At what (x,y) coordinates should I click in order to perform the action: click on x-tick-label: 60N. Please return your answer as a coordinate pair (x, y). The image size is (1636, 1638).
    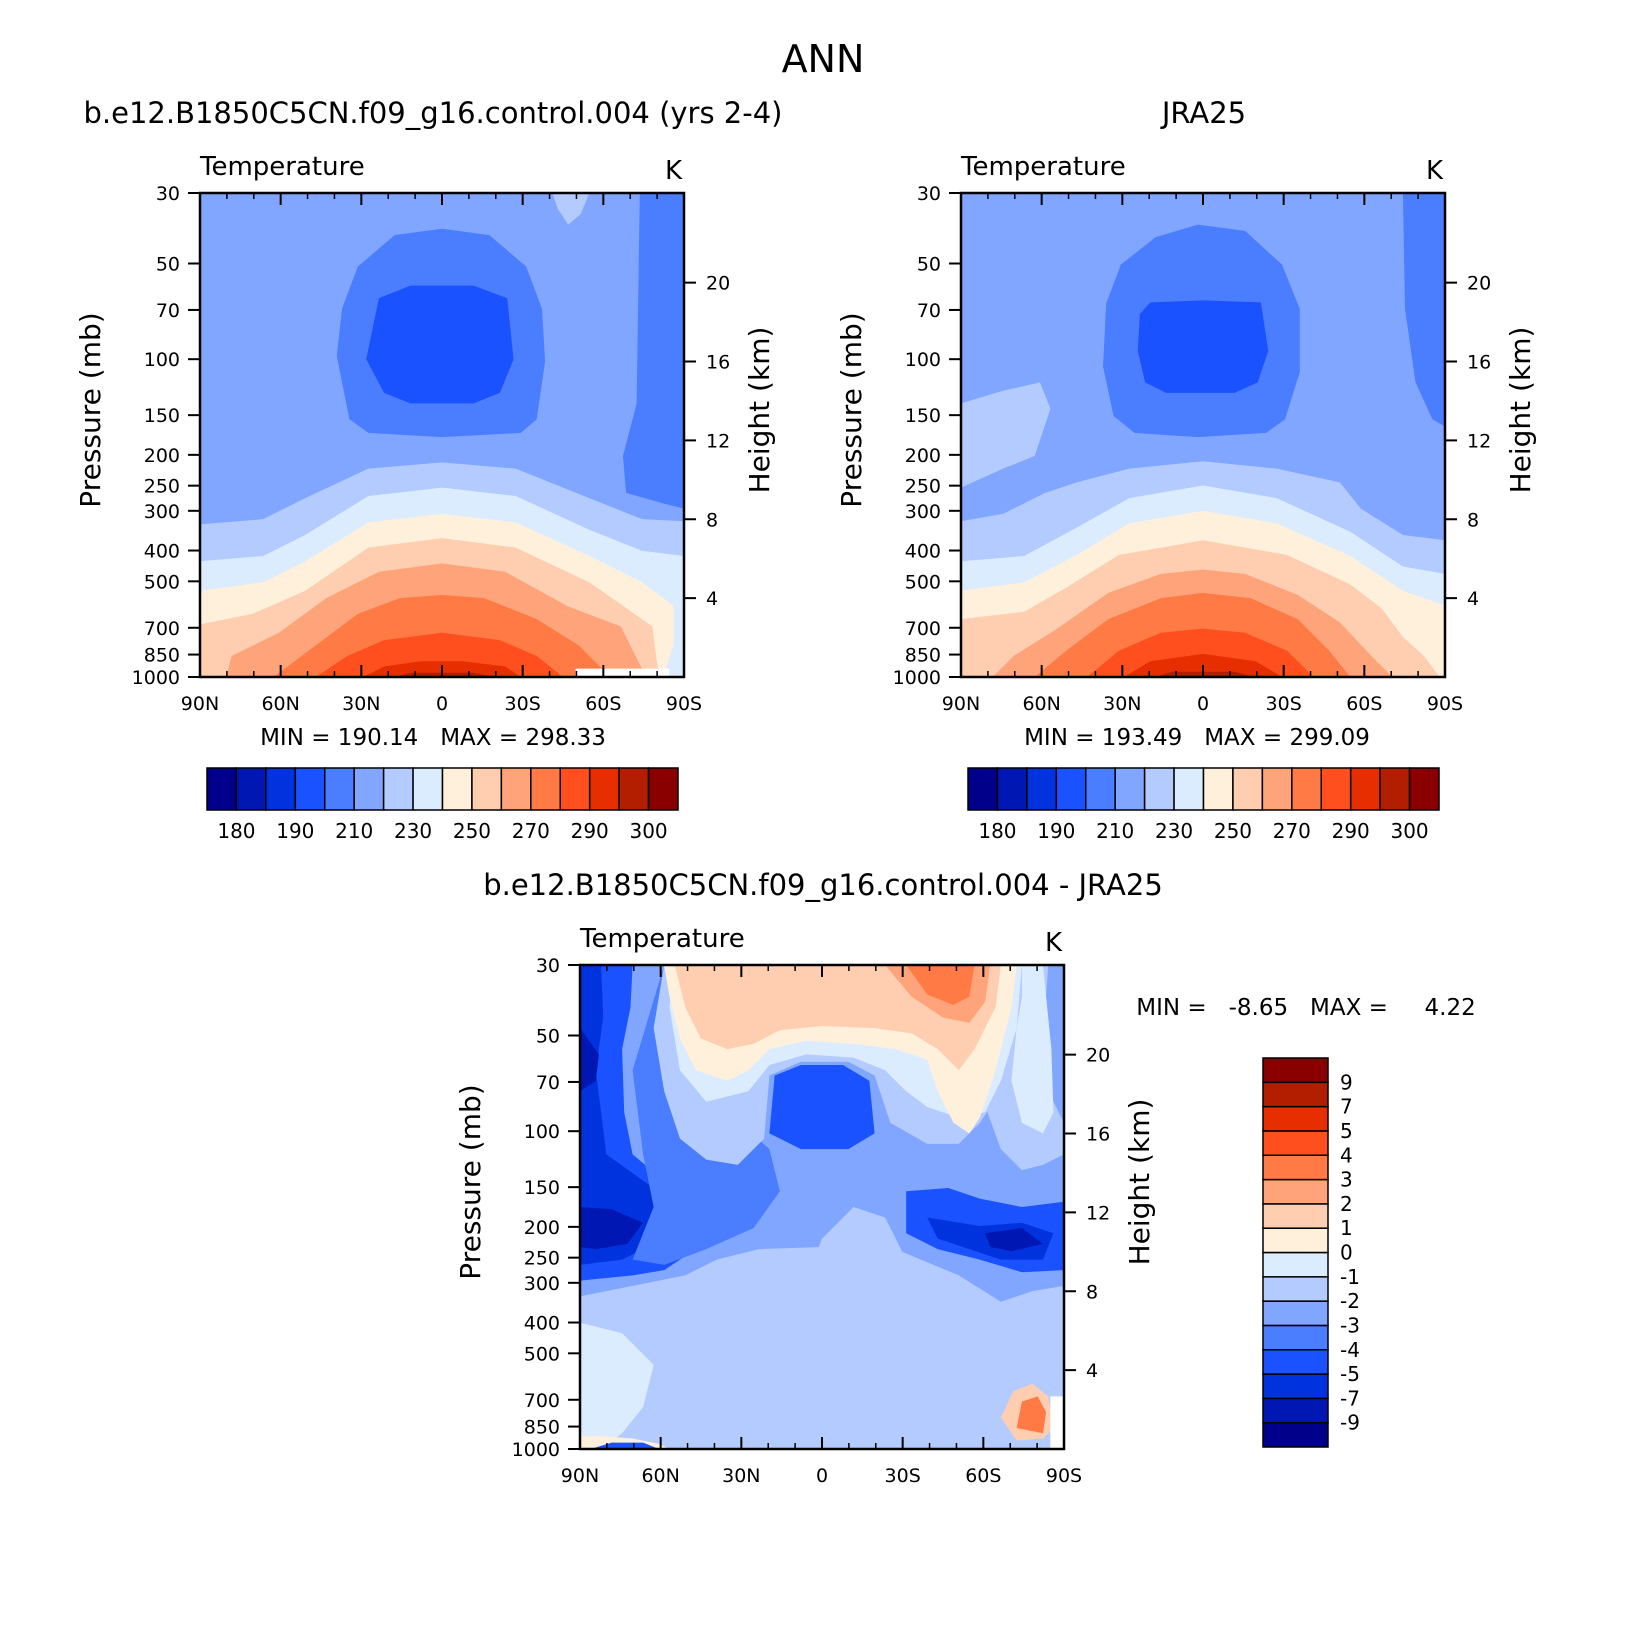
    Looking at the image, I should click on (1041, 704).